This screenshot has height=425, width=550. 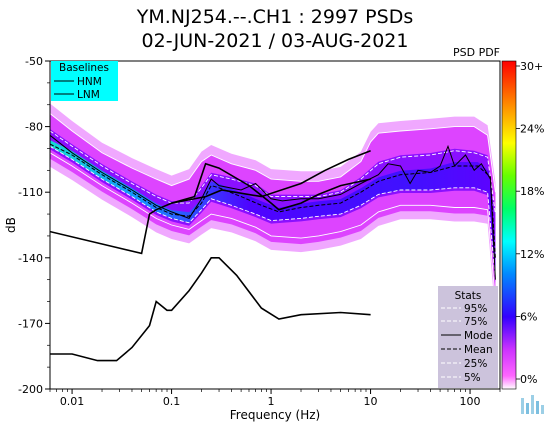 I want to click on p5-legend-label: 5%, so click(x=472, y=378).